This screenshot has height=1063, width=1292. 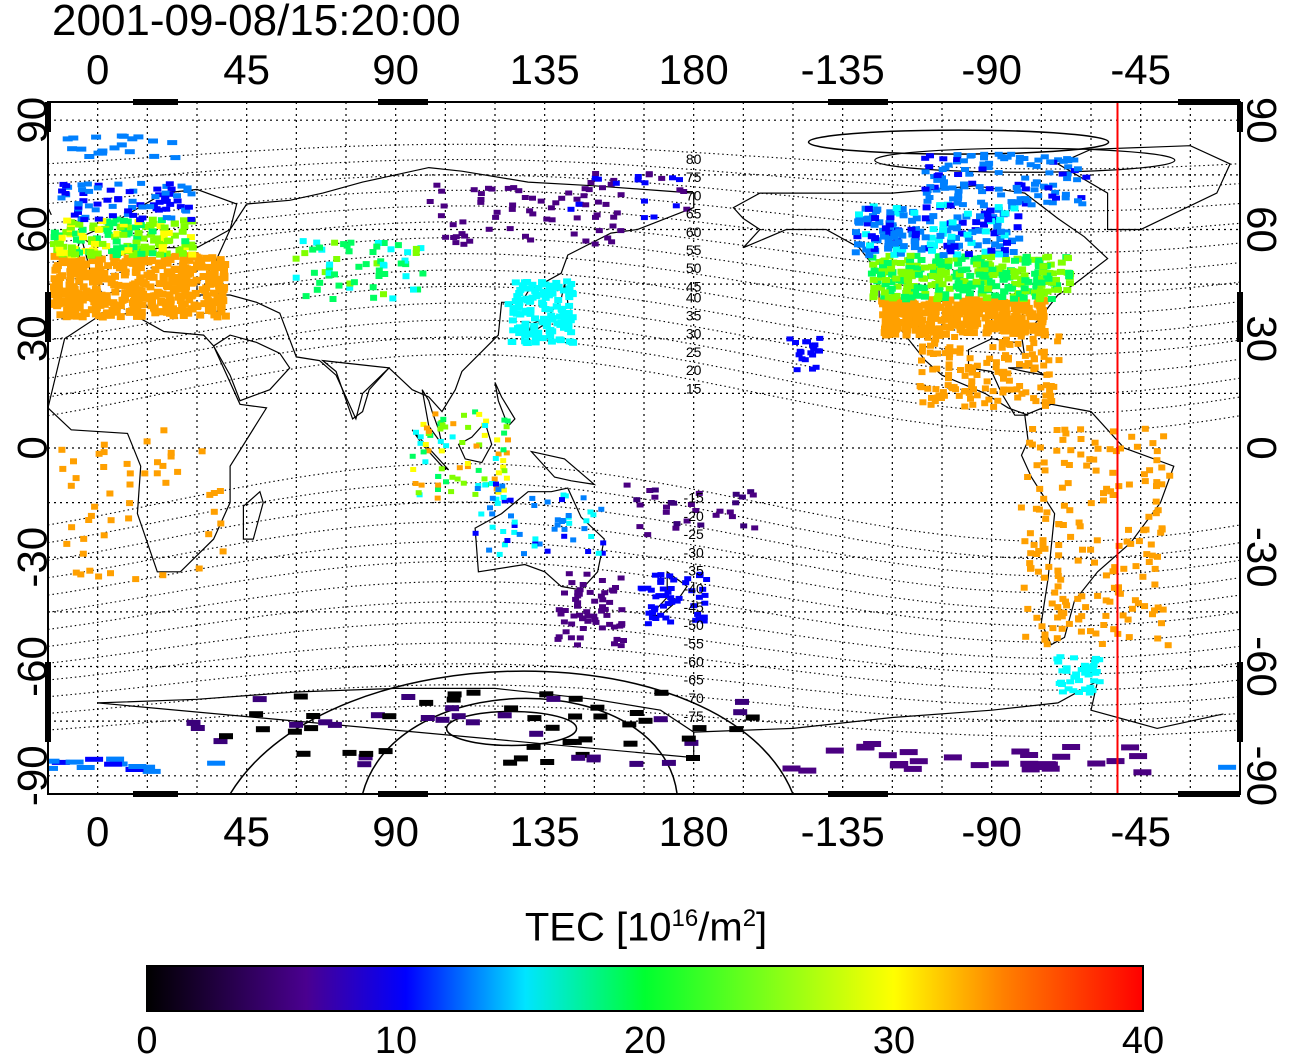 What do you see at coordinates (511, 728) in the screenshot?
I see `polar-contour` at bounding box center [511, 728].